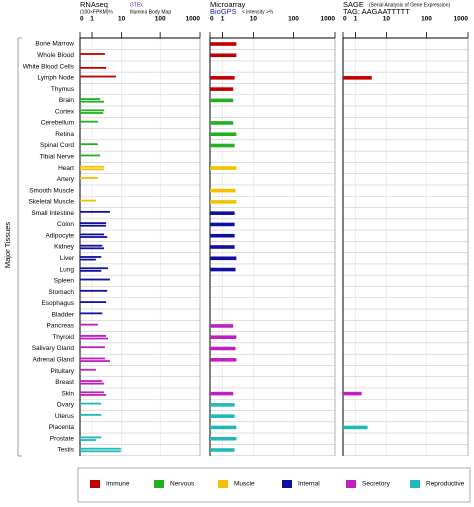  What do you see at coordinates (67, 393) in the screenshot?
I see `tissue-label: Skin` at bounding box center [67, 393].